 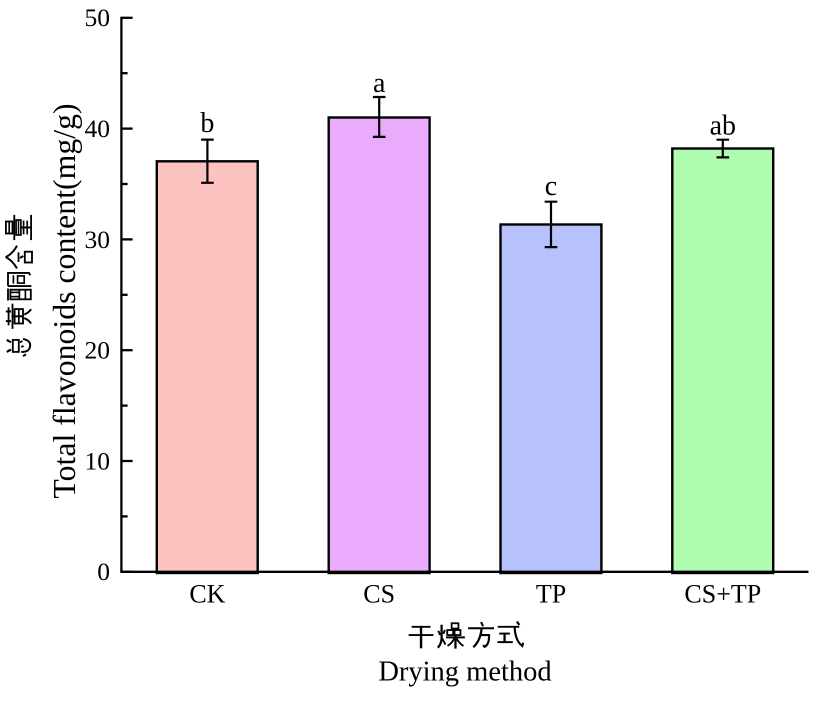 I want to click on svg-text: b, so click(x=207, y=123).